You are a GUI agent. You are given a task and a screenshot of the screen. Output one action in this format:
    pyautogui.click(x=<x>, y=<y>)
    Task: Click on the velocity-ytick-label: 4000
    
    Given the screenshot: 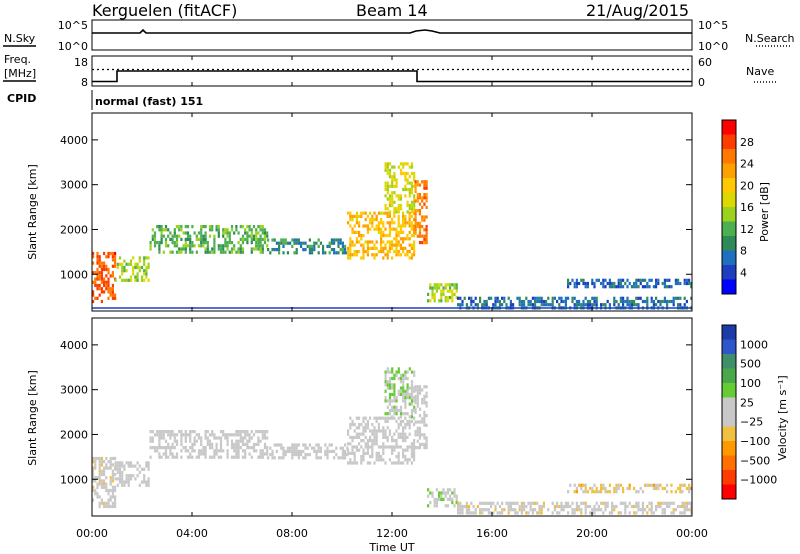 What is the action you would take?
    pyautogui.click(x=74, y=345)
    